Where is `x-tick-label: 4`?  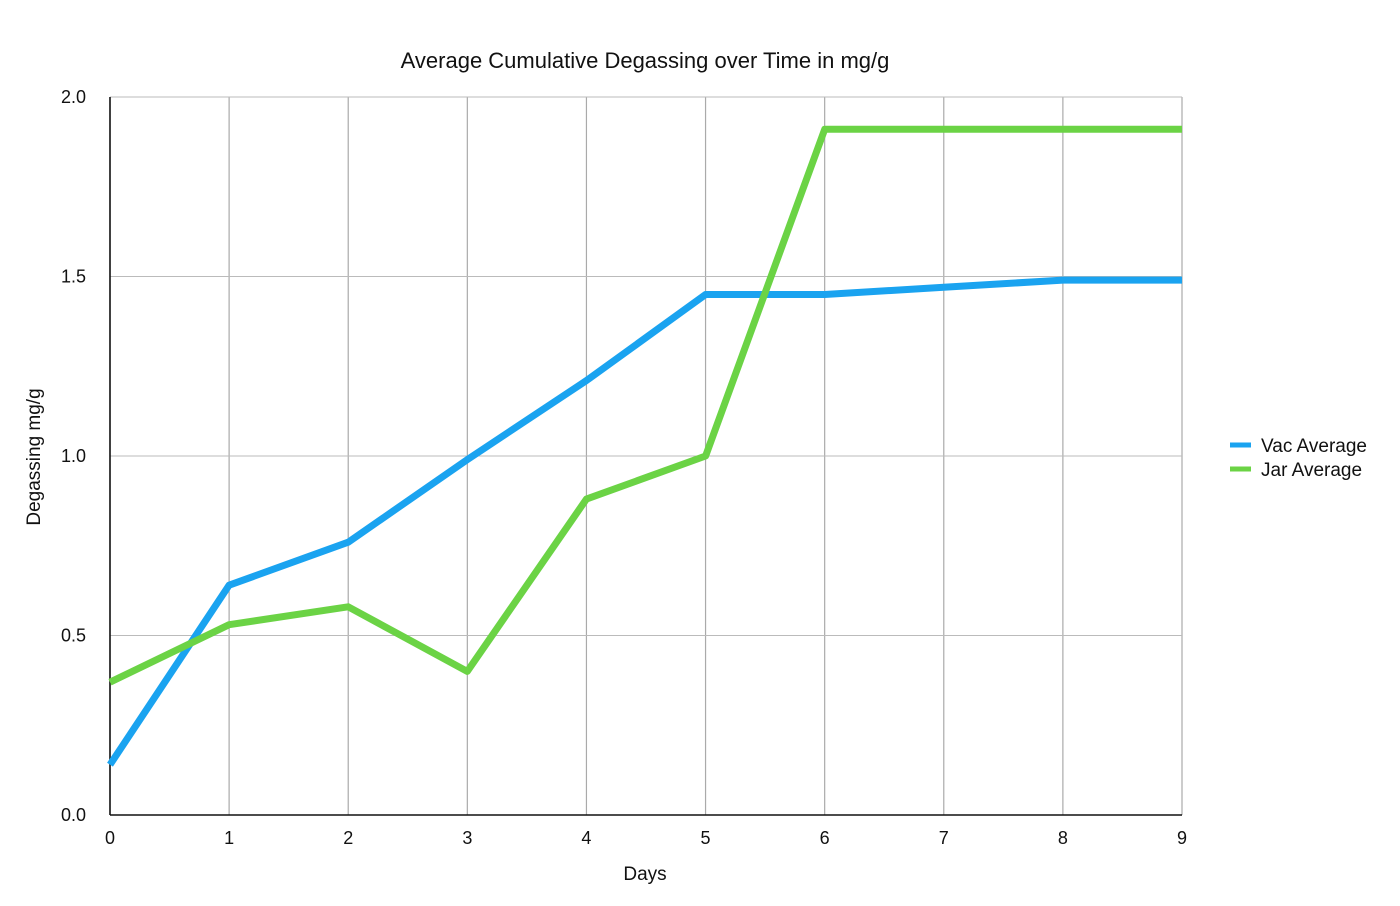
x-tick-label: 4 is located at coordinates (586, 838).